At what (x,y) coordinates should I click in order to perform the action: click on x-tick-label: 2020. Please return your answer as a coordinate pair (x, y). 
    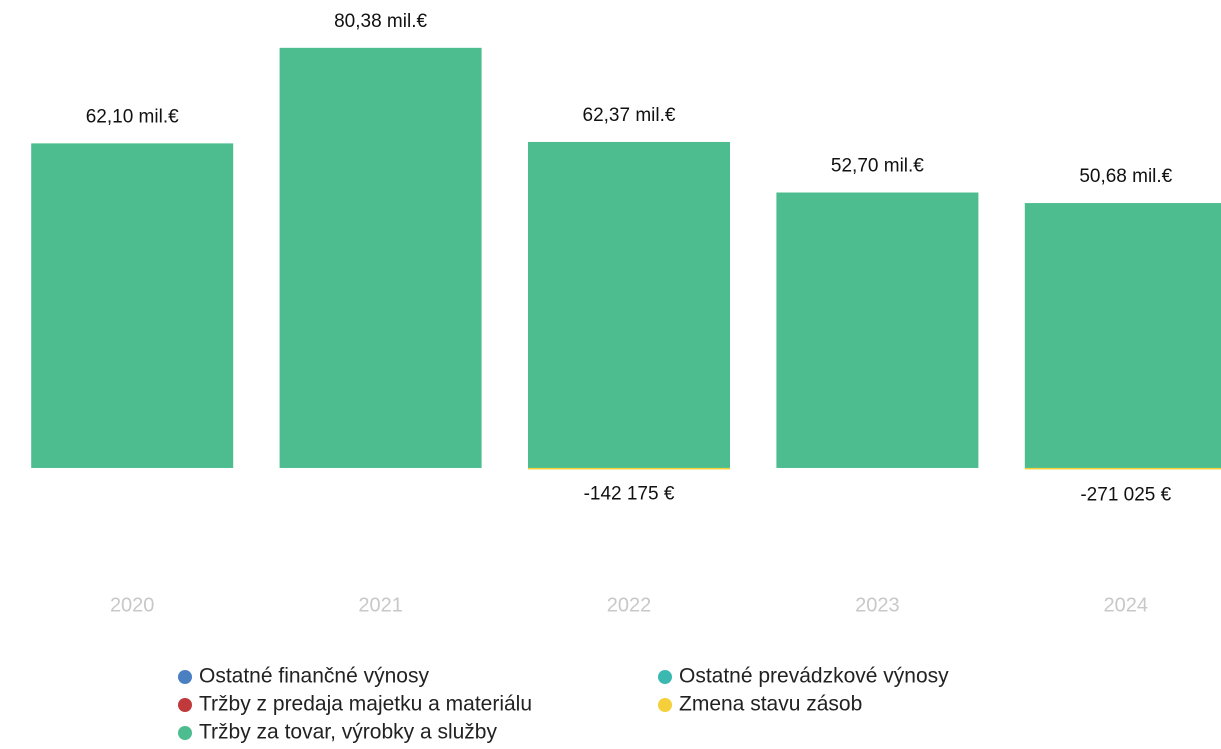
    Looking at the image, I should click on (132, 605).